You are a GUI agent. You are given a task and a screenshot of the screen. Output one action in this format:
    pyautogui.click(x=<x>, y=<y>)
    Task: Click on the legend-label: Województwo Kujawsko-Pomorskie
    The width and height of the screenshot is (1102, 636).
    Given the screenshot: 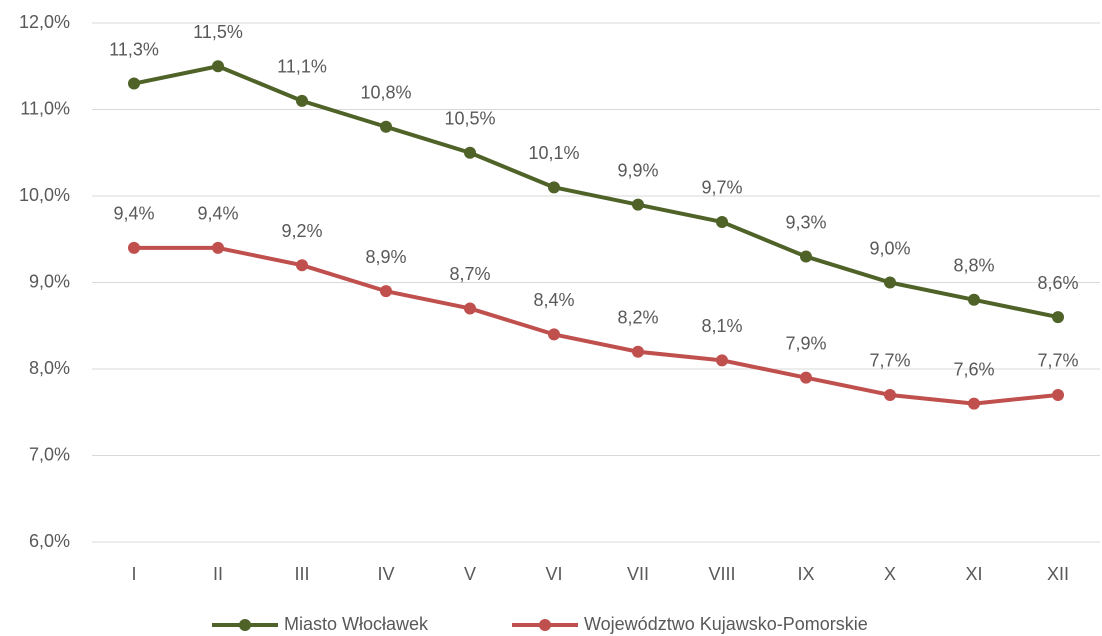 What is the action you would take?
    pyautogui.click(x=726, y=624)
    